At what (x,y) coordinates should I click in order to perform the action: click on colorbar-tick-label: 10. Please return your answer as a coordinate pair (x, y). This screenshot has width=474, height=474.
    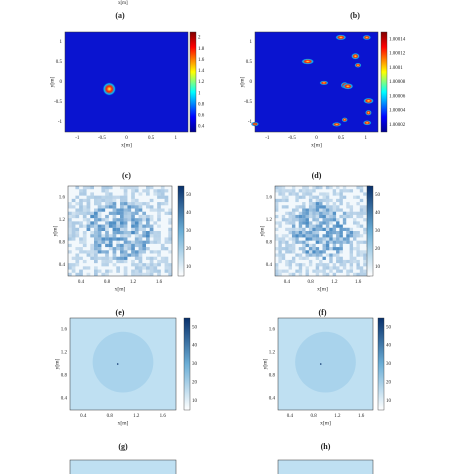
    Looking at the image, I should click on (378, 267).